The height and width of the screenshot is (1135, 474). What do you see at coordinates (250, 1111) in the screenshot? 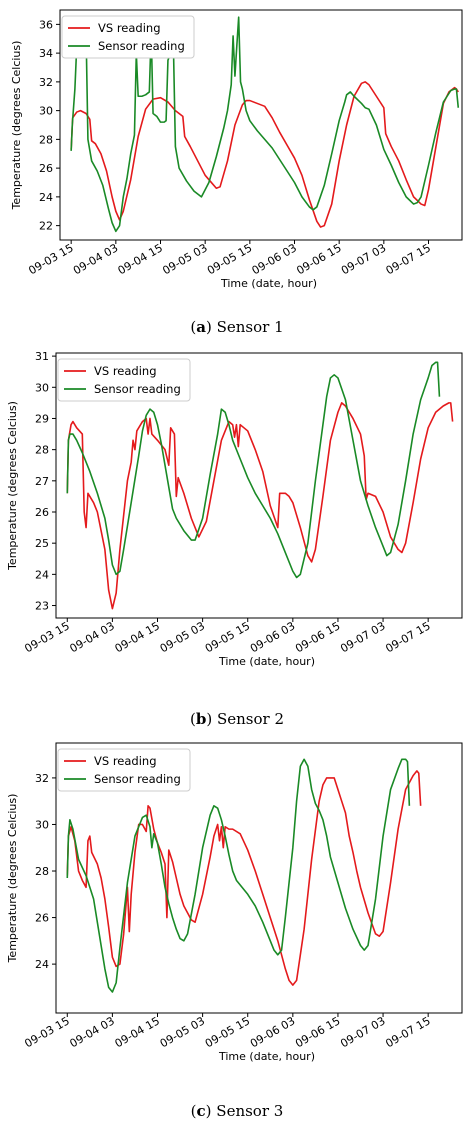
I see `caption-text: Sensor 3` at bounding box center [250, 1111].